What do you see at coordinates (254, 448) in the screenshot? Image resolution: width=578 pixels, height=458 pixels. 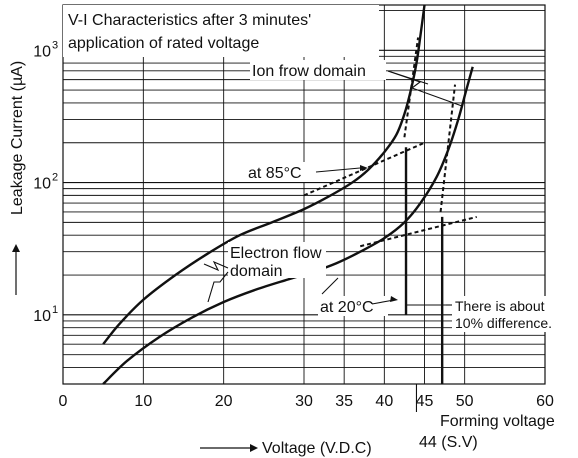 I see `x-axis-arrow-head` at bounding box center [254, 448].